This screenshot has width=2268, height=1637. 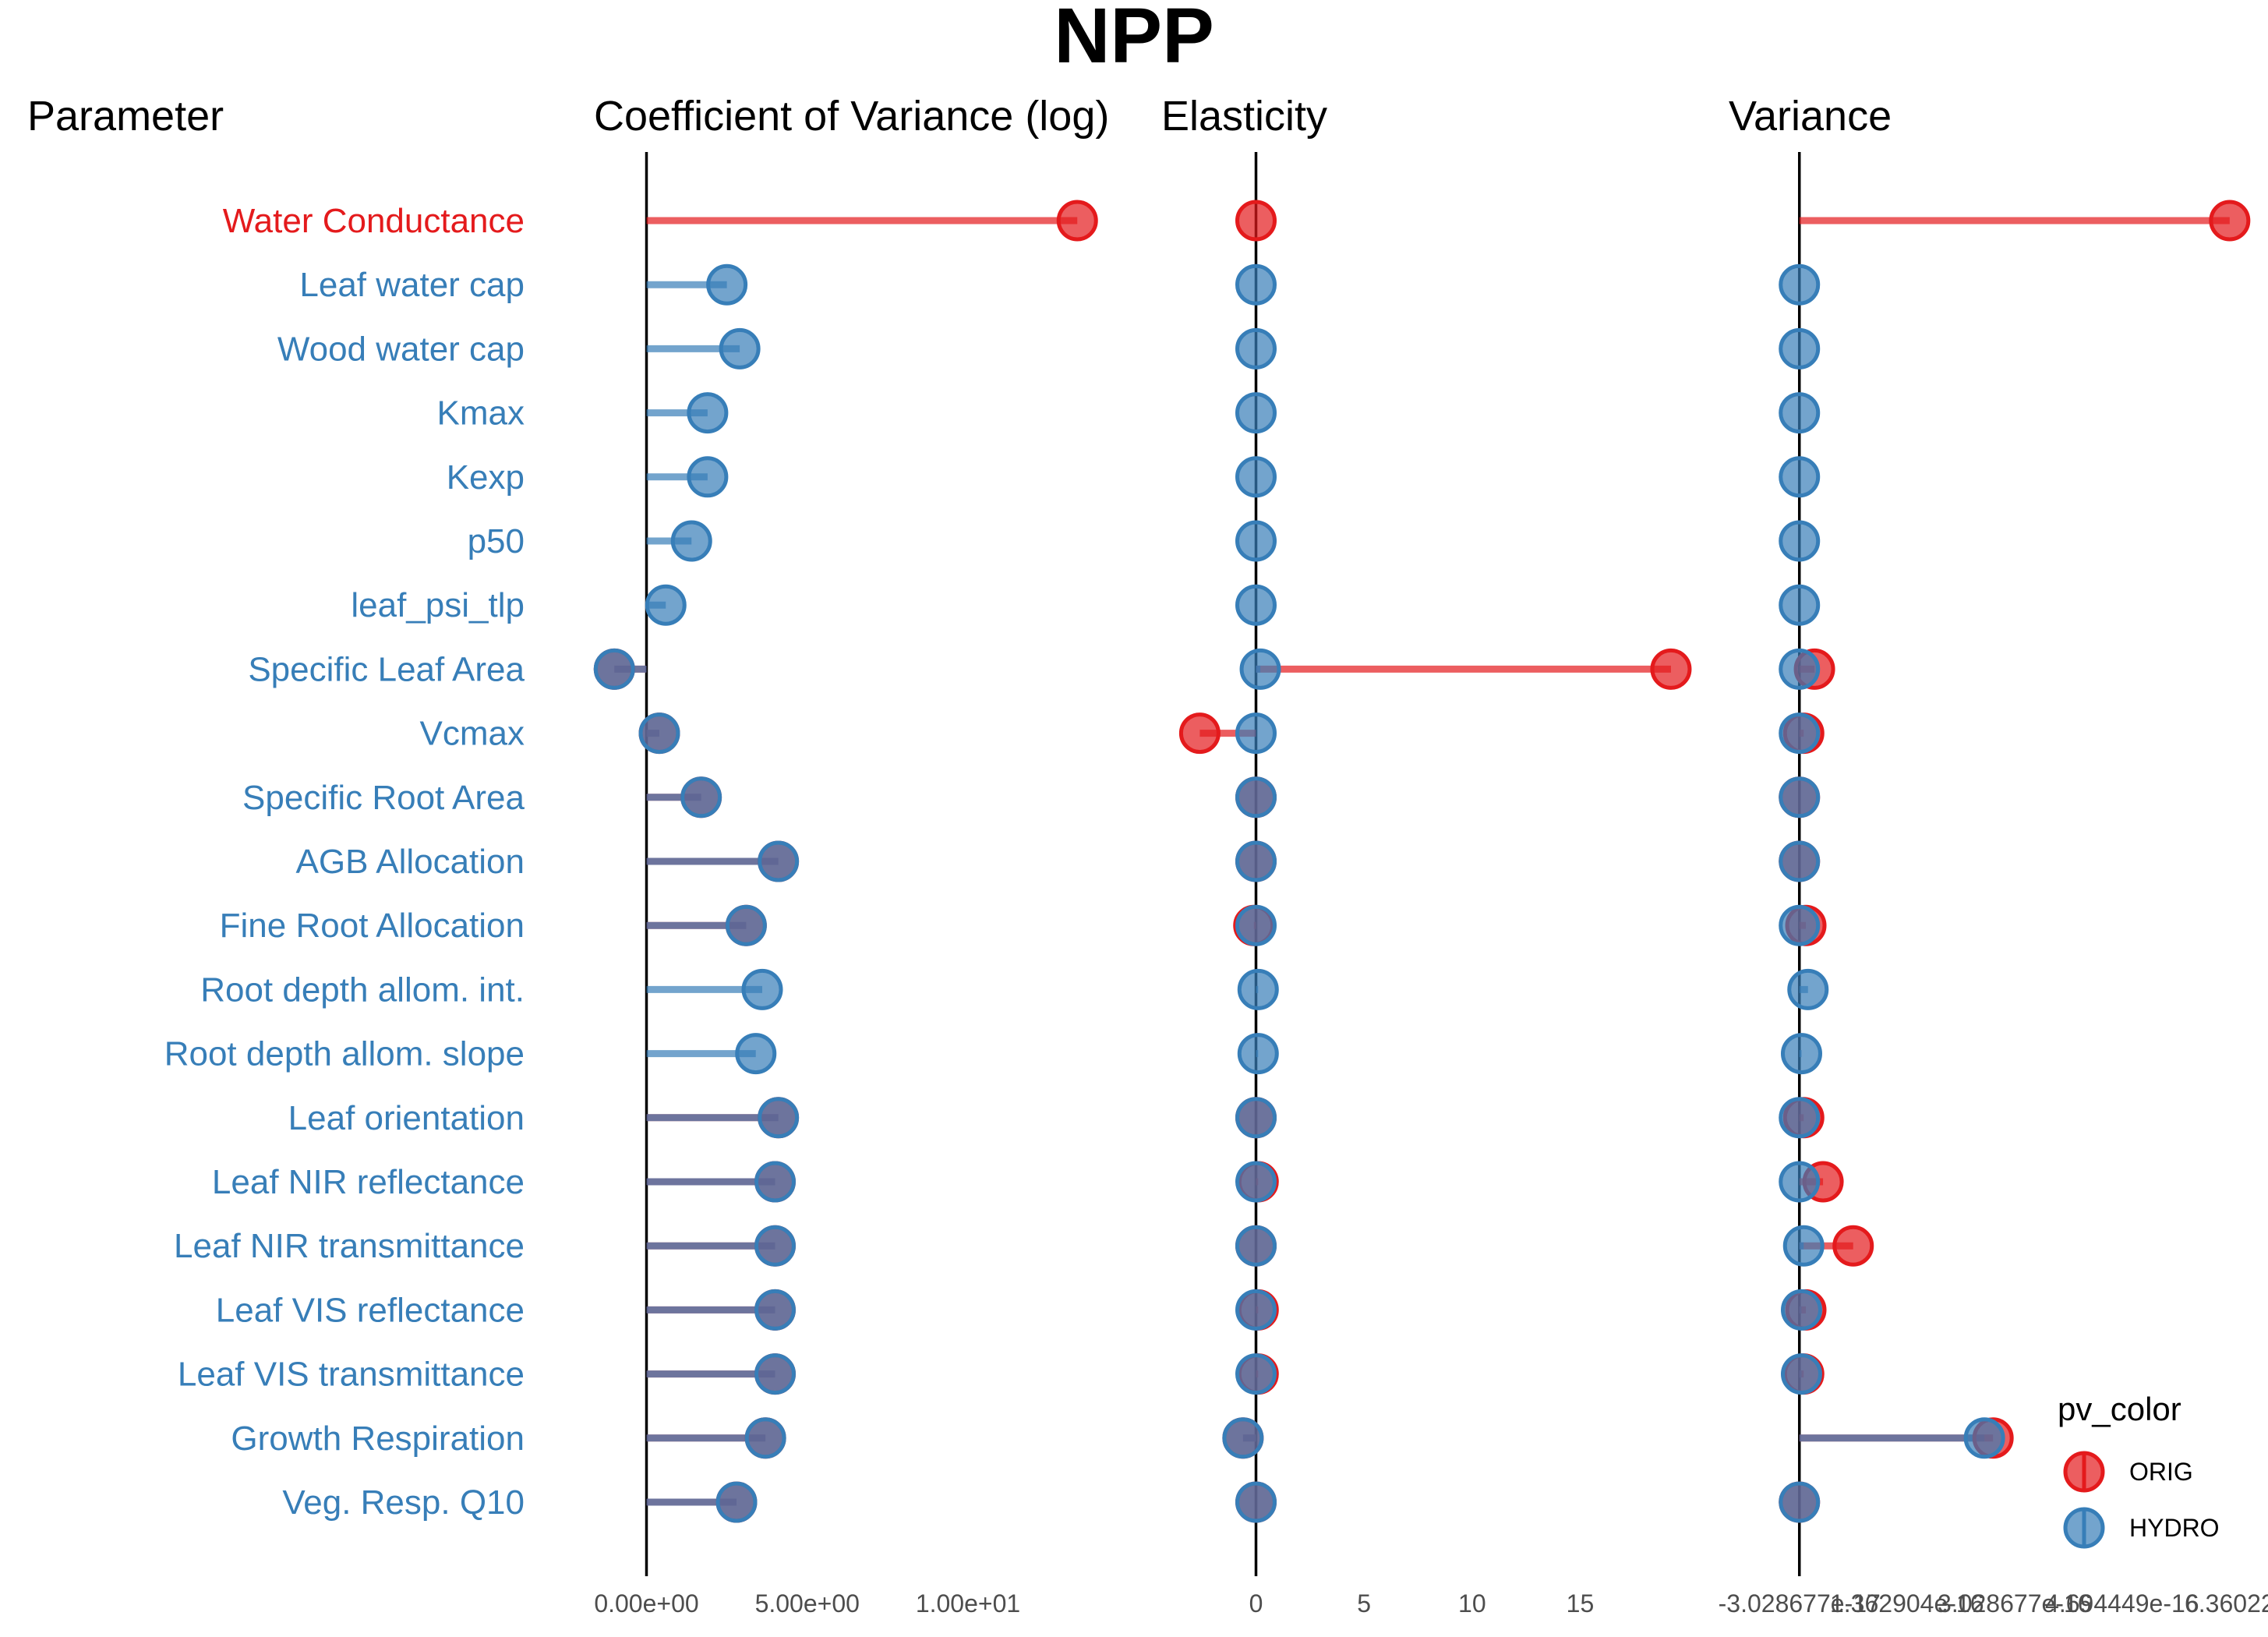 What do you see at coordinates (401, 349) in the screenshot?
I see `parameter-label: Wood water cap` at bounding box center [401, 349].